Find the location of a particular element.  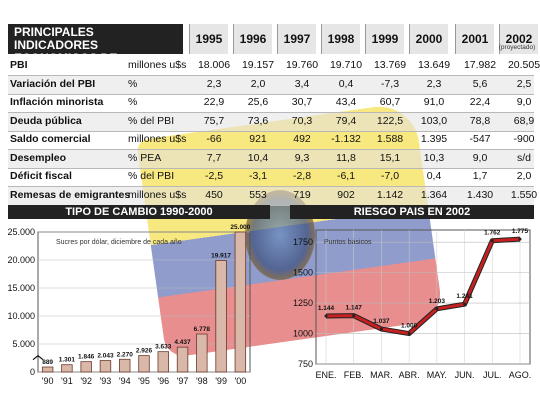

table-cell: 1.395 is located at coordinates (434, 139).